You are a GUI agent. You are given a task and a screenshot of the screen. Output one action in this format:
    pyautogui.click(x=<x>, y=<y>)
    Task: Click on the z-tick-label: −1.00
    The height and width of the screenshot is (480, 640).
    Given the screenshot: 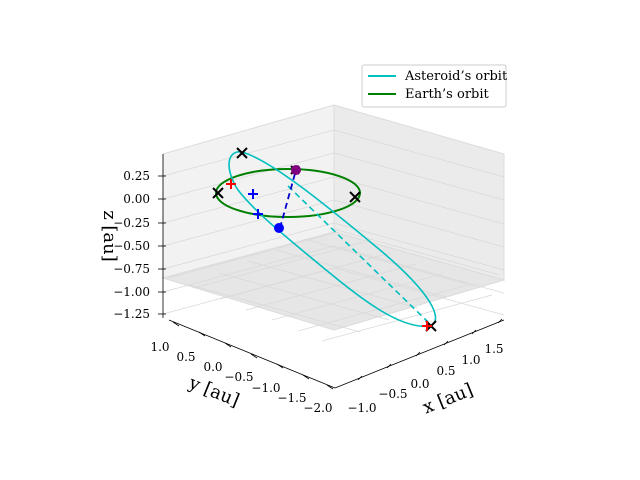 What is the action you would take?
    pyautogui.click(x=131, y=292)
    